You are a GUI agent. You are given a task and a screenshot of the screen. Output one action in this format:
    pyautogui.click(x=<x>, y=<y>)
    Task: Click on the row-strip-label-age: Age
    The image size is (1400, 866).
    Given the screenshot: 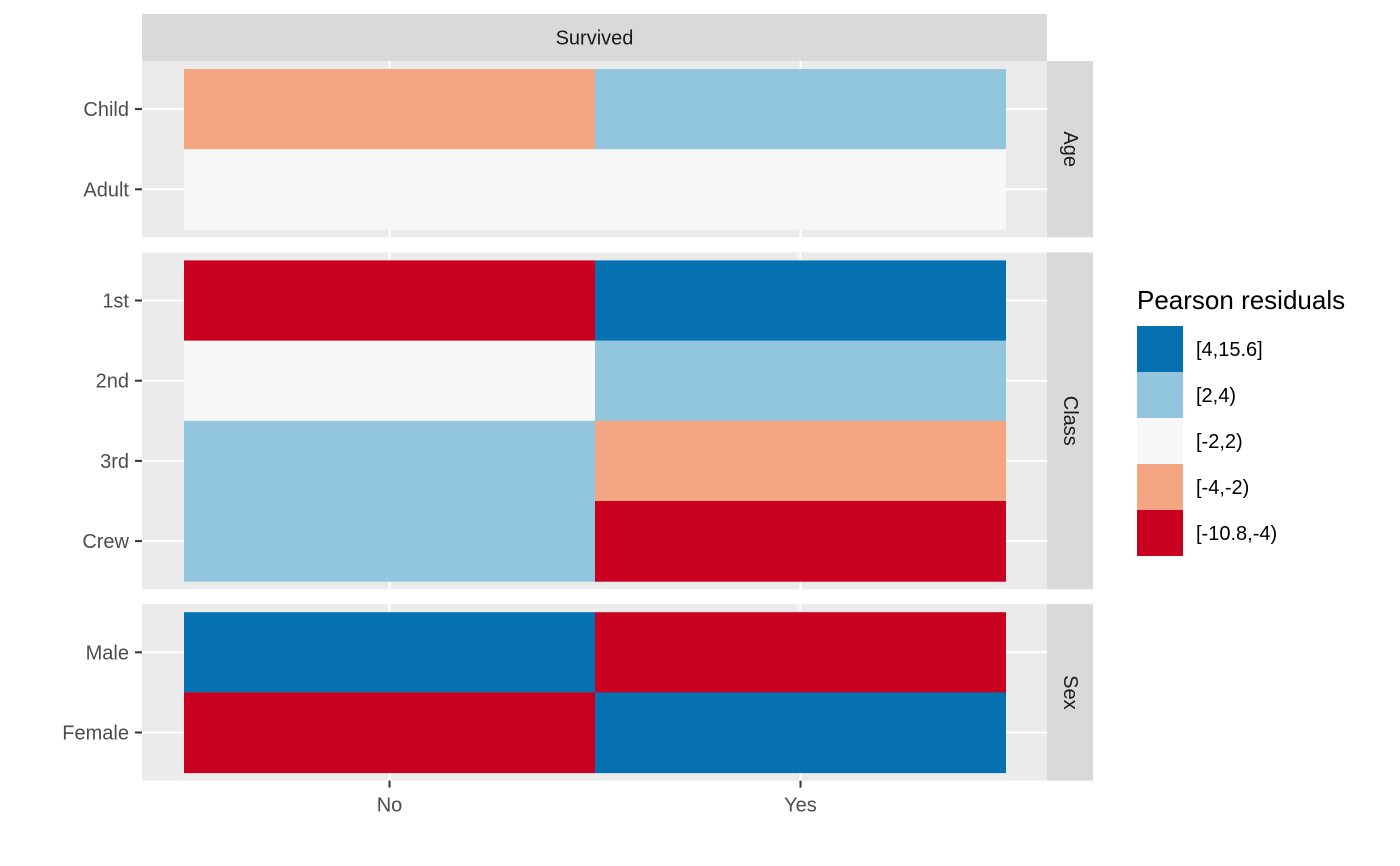 What is the action you would take?
    pyautogui.click(x=1070, y=149)
    